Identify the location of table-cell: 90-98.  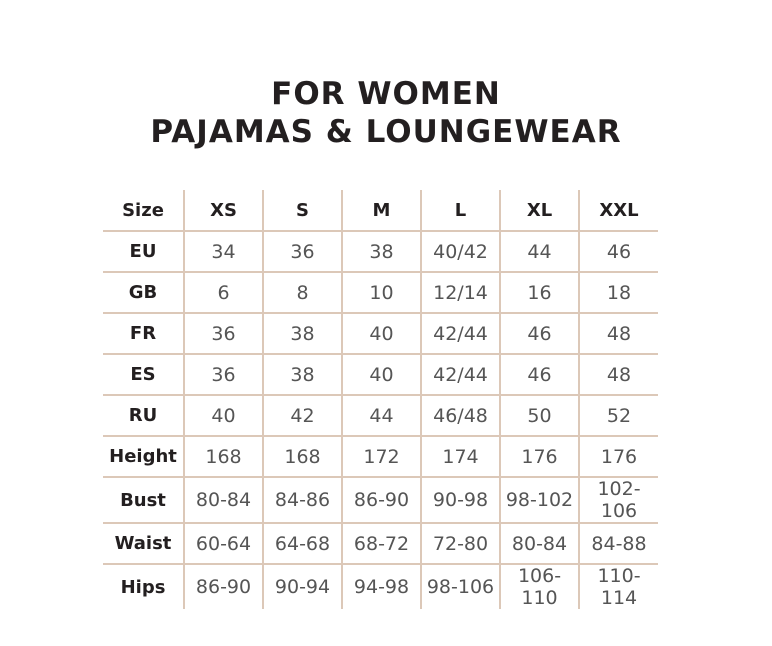
(460, 499).